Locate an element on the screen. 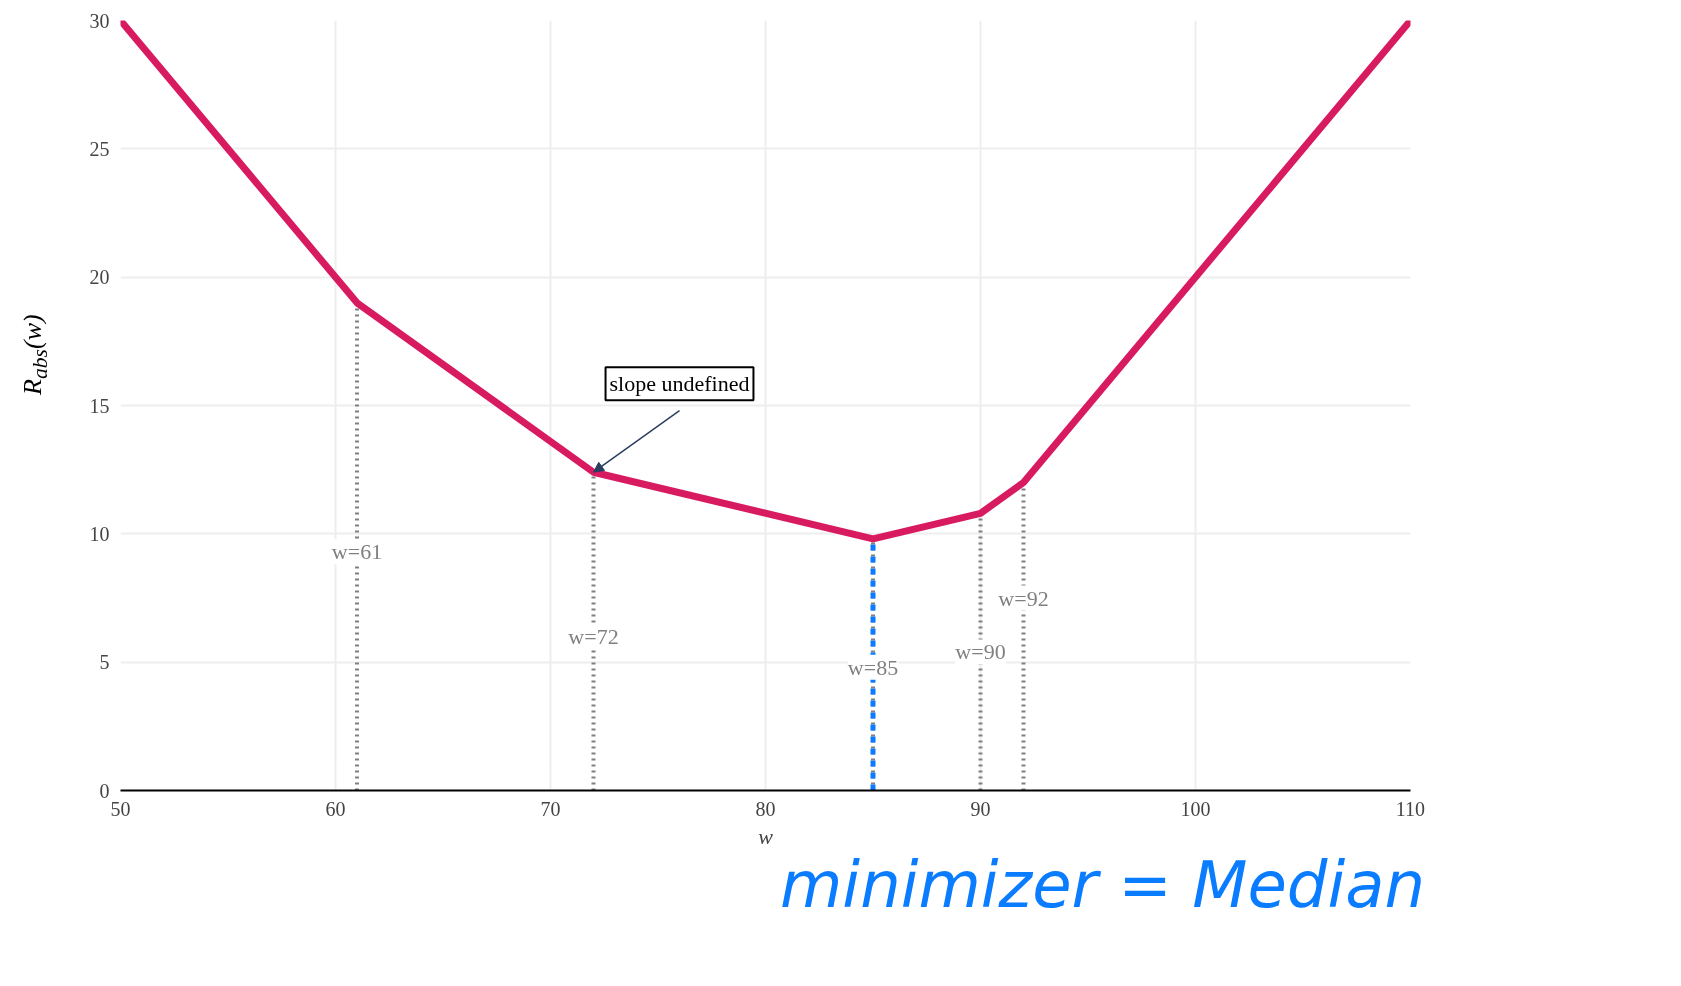 The image size is (1681, 986). y-tick-label: 25 is located at coordinates (99, 148).